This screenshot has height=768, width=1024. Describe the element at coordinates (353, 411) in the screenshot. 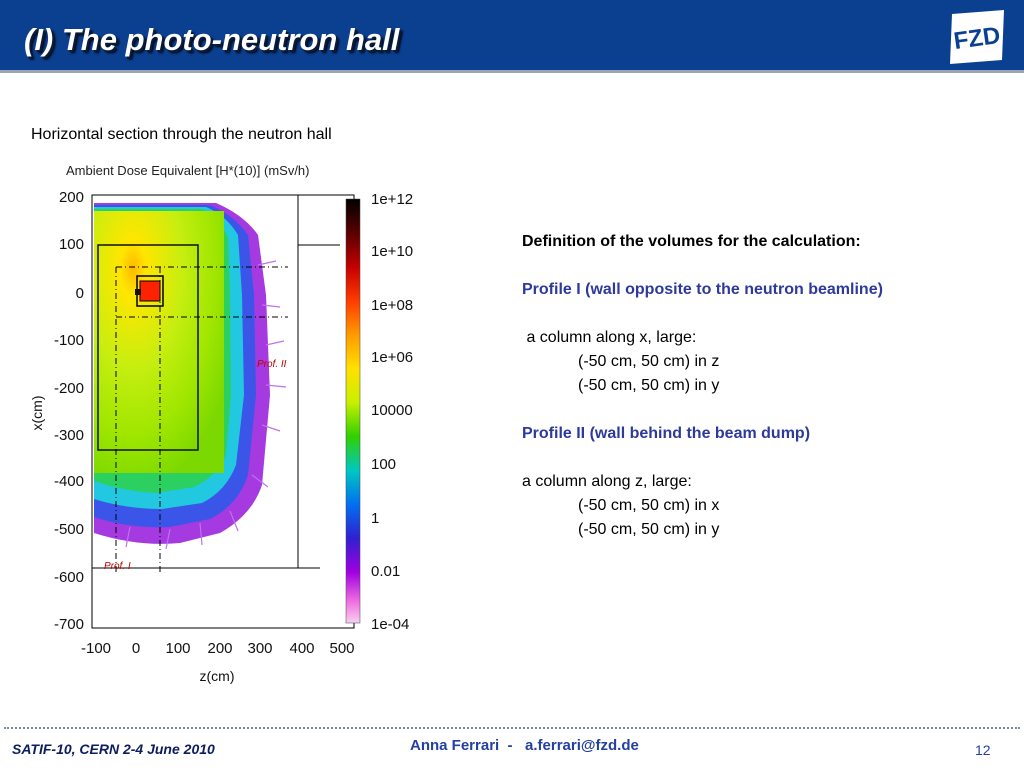

I see `colorbar` at that location.